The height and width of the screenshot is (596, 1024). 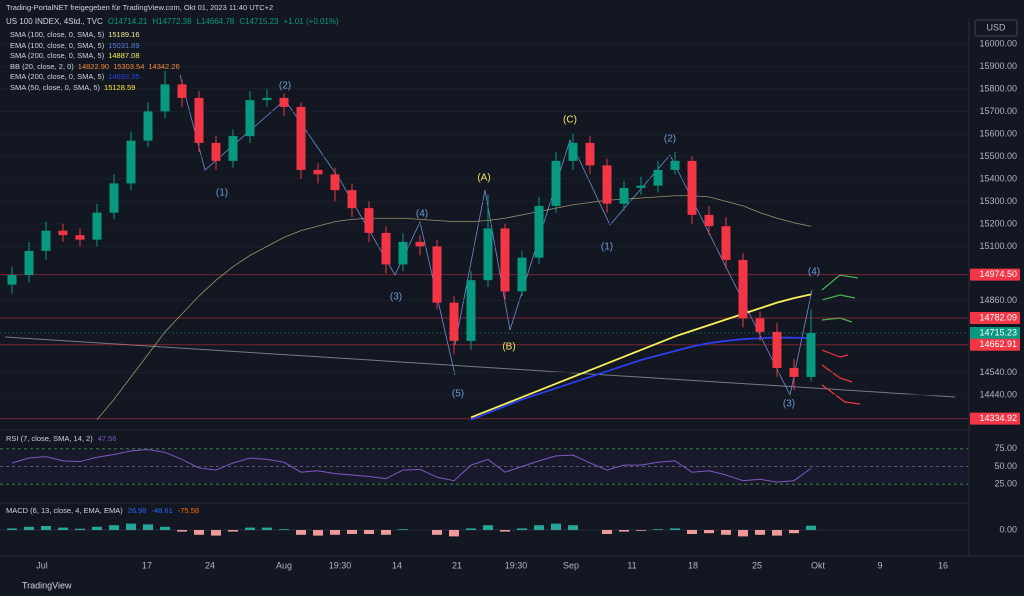 I want to click on price-tag-label: 14782.09, so click(x=998, y=317).